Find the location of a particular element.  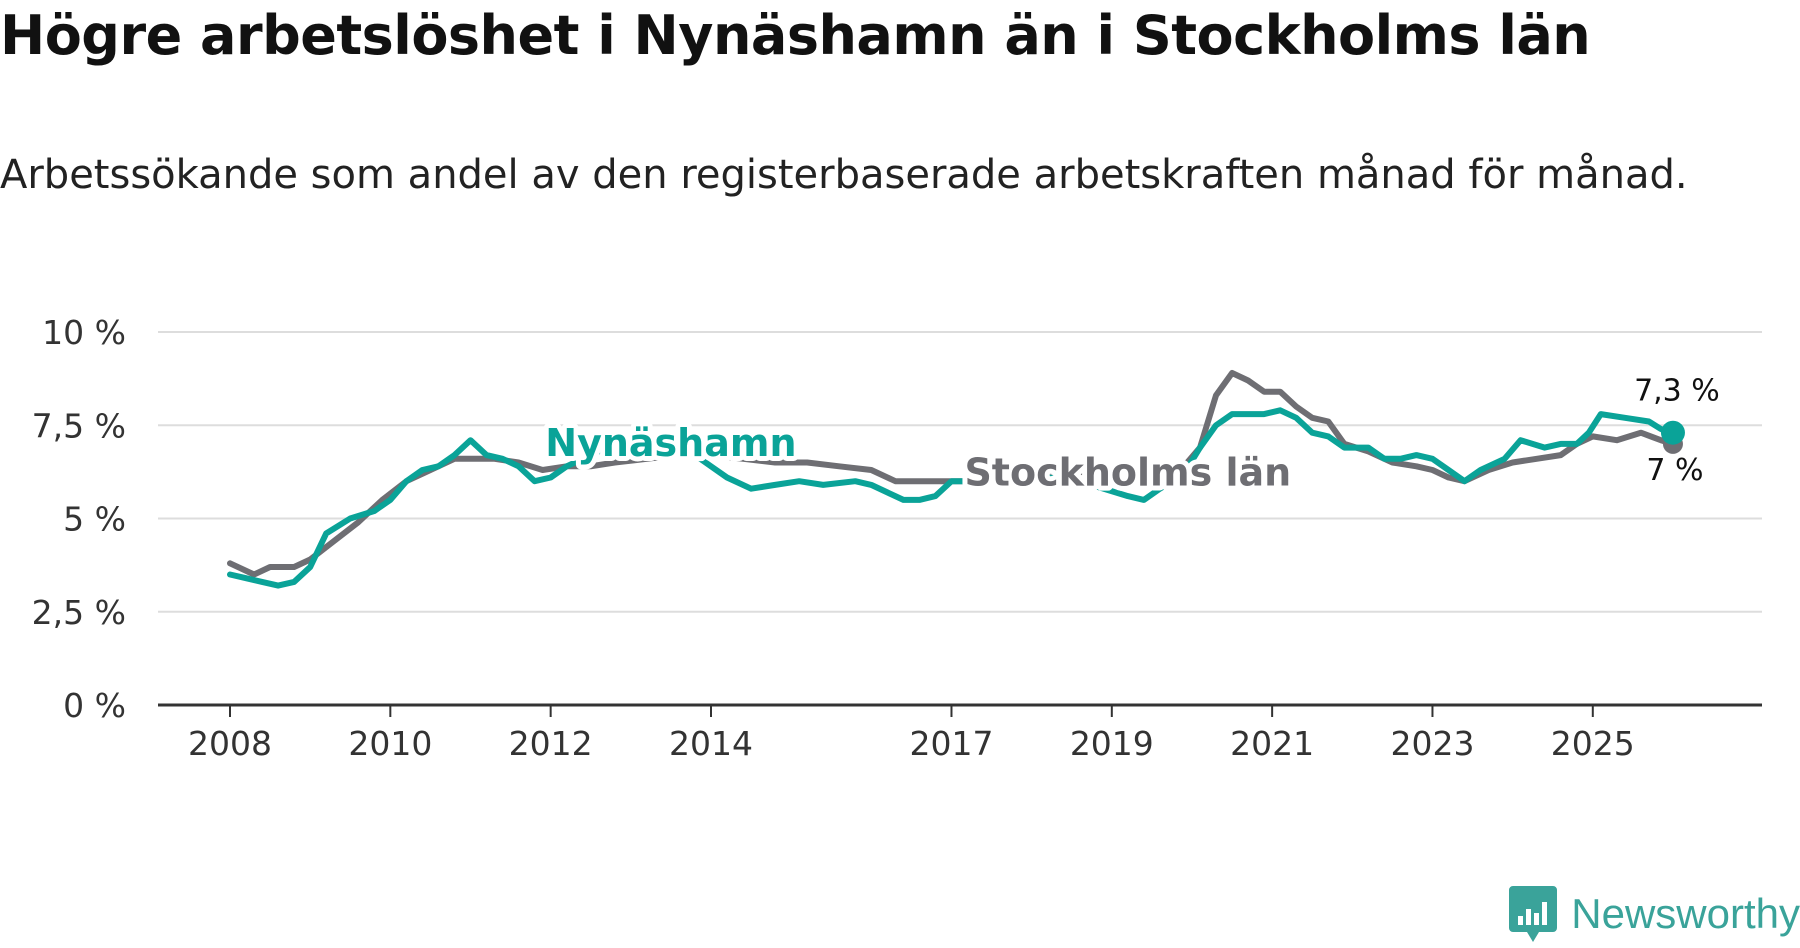

x-tick-label: 2012 is located at coordinates (551, 743).